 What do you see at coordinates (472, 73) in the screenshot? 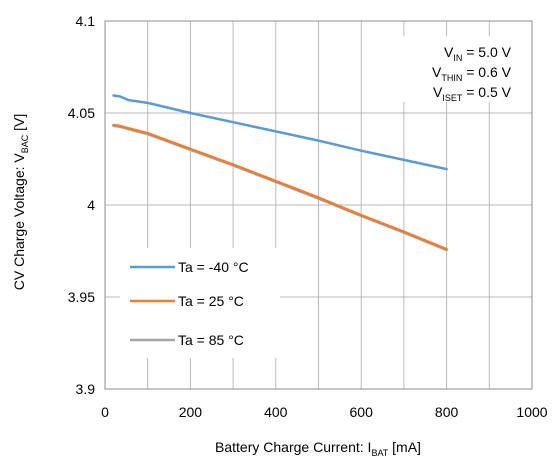
I see `annotation-line-vthin: VTHIN = 0.6 V` at bounding box center [472, 73].